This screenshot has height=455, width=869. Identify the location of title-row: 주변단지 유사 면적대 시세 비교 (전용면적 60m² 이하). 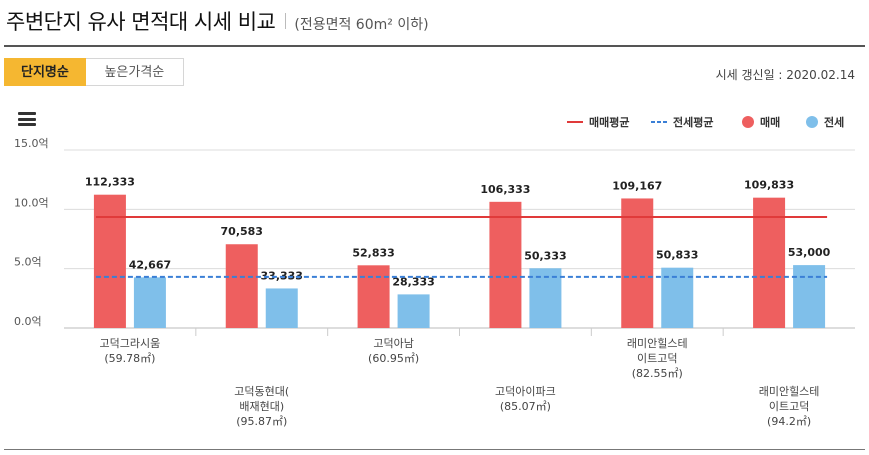
(217, 21).